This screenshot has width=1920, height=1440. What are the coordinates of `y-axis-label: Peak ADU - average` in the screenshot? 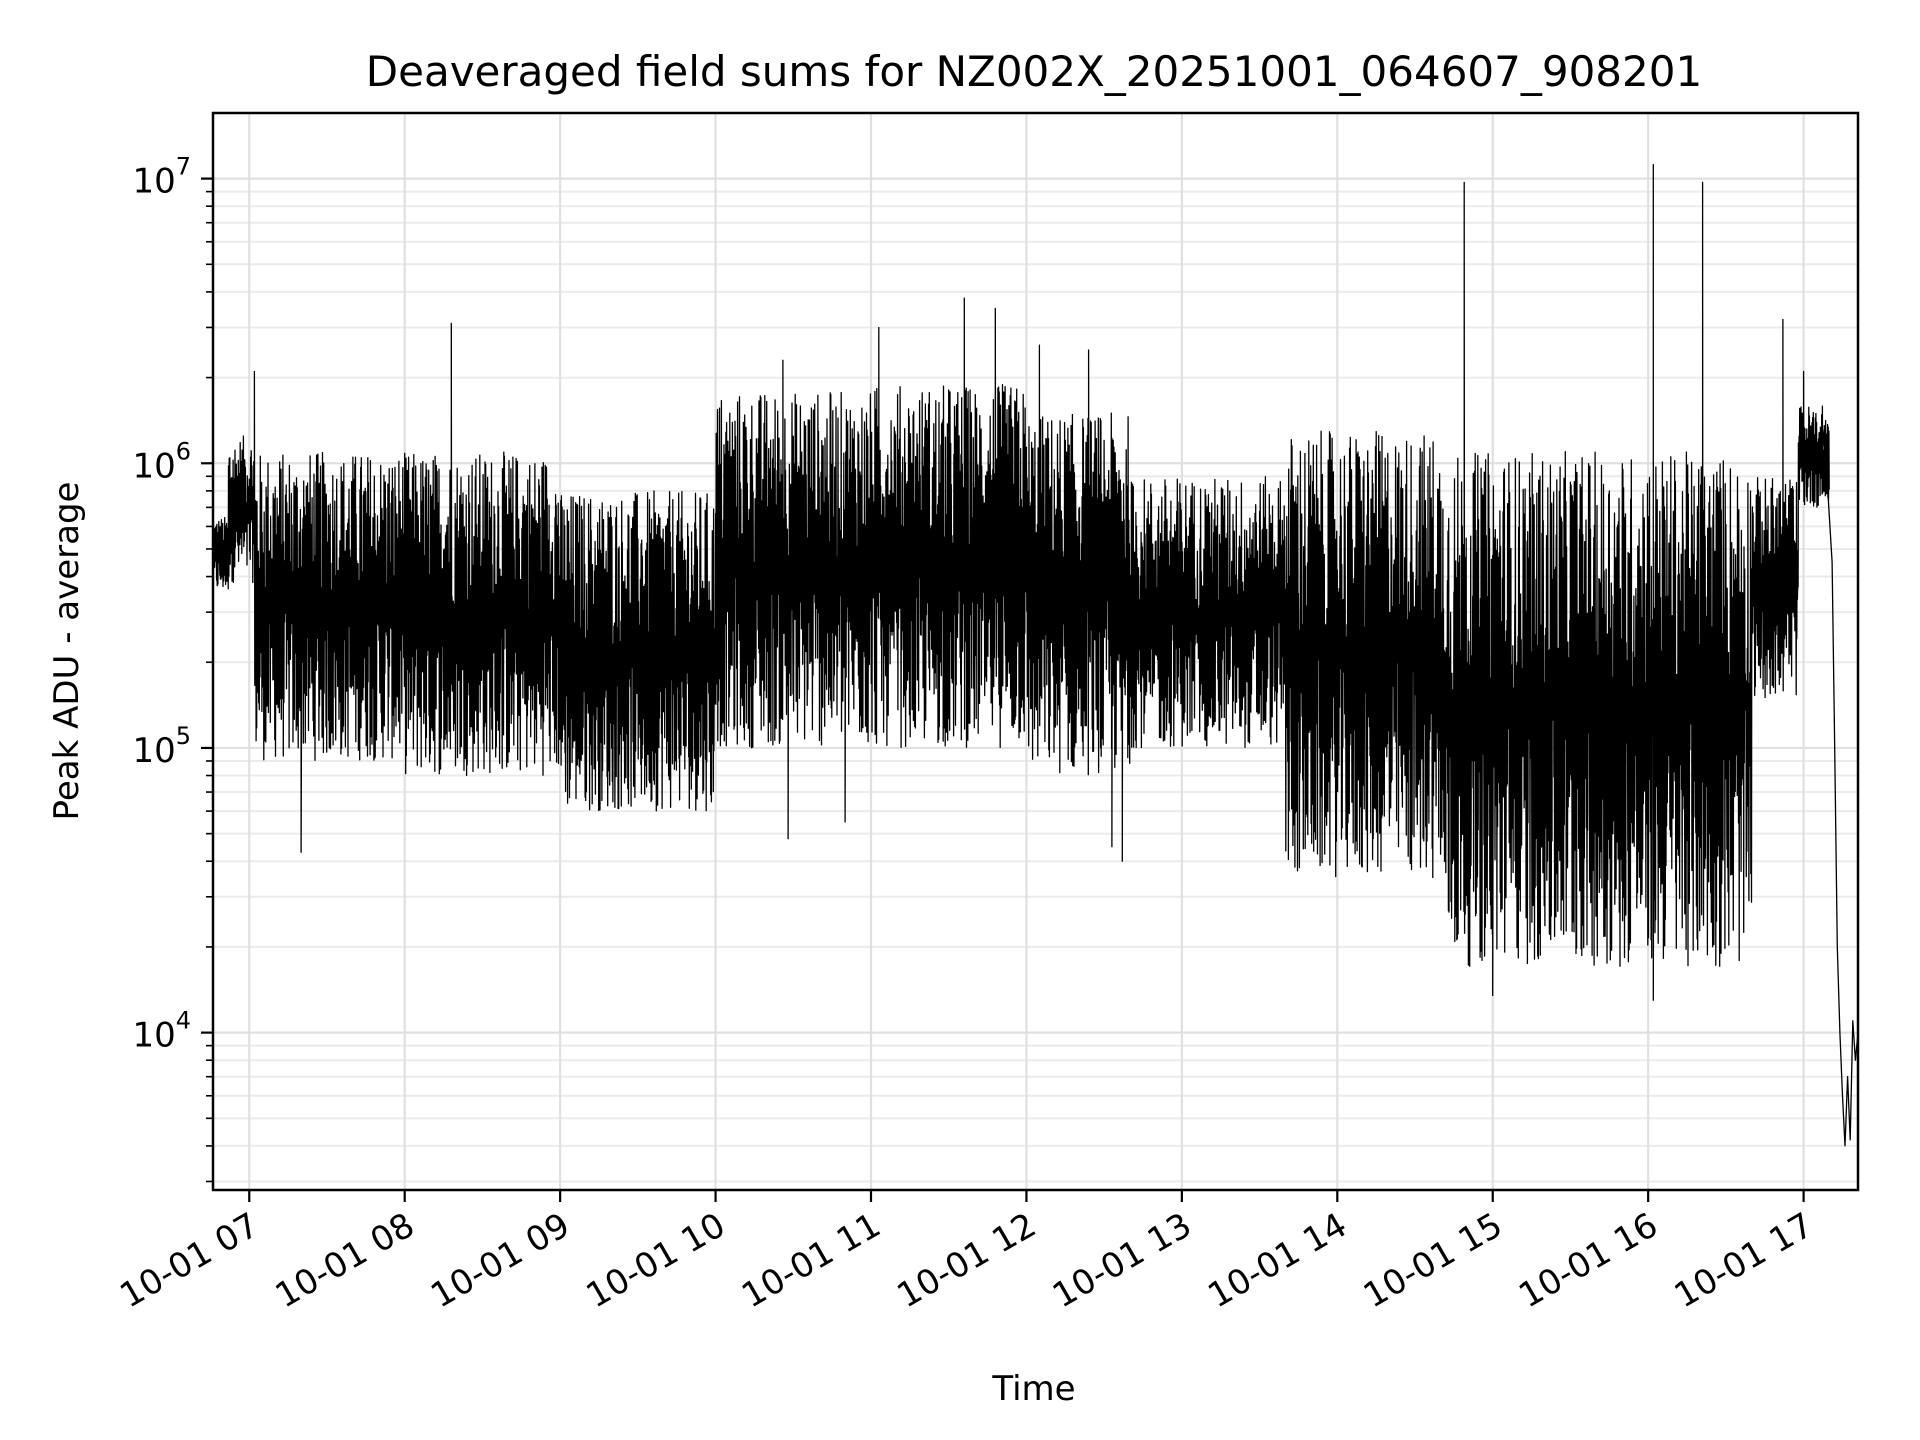 It's located at (67, 651).